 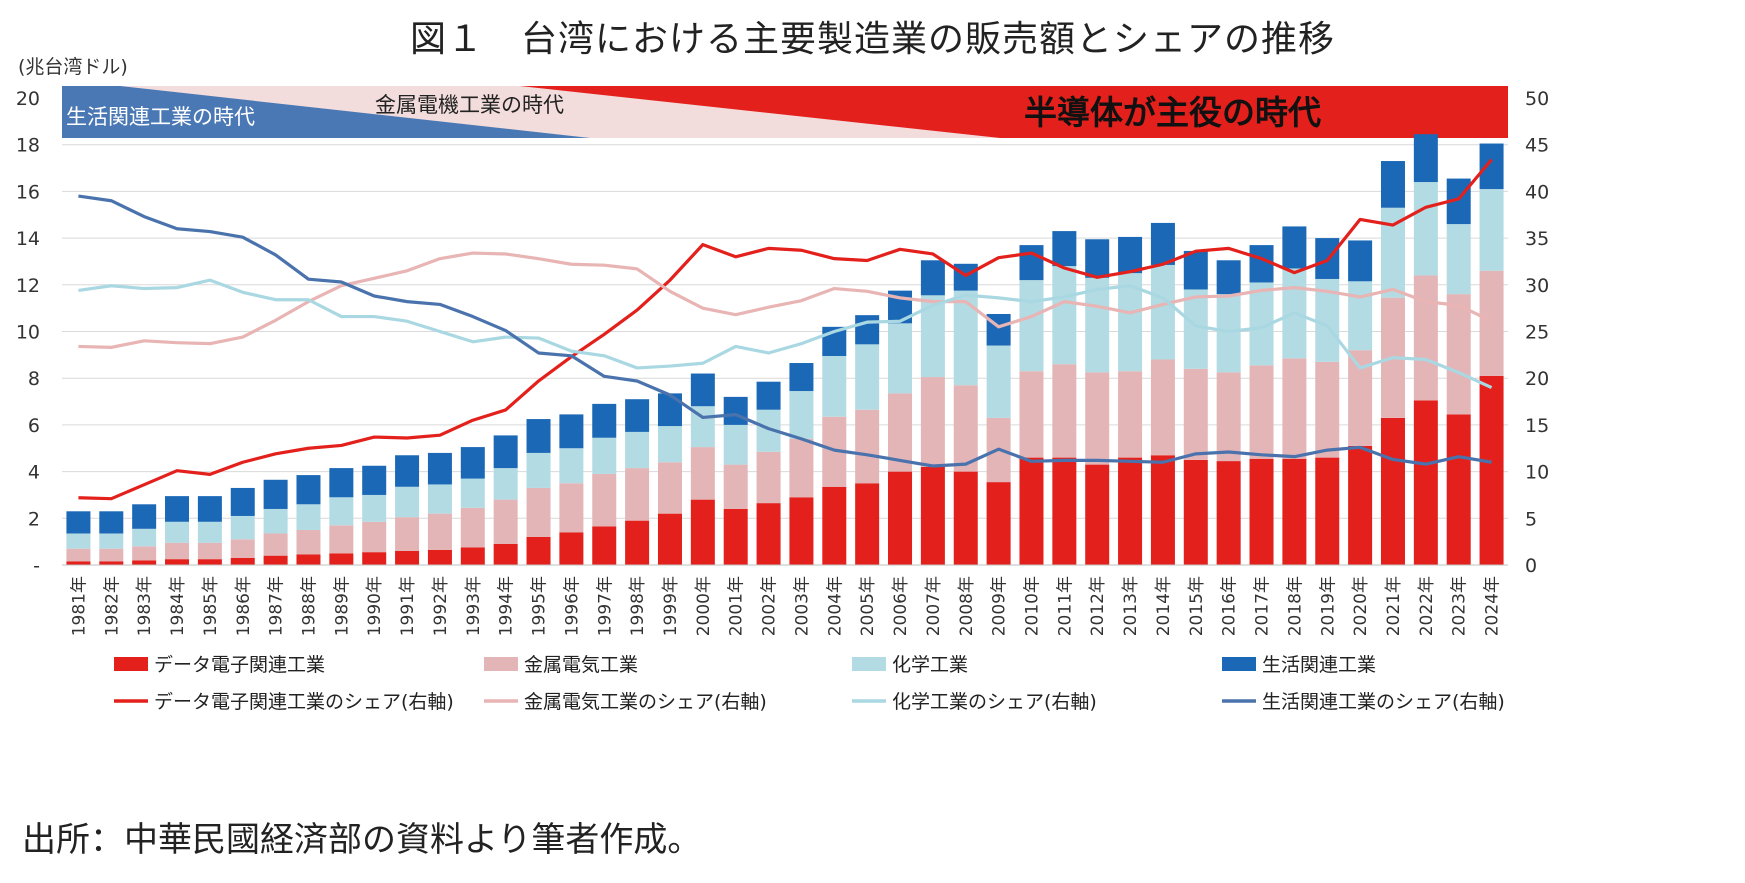 What do you see at coordinates (277, 606) in the screenshot?
I see `x-tick-label: 1987年` at bounding box center [277, 606].